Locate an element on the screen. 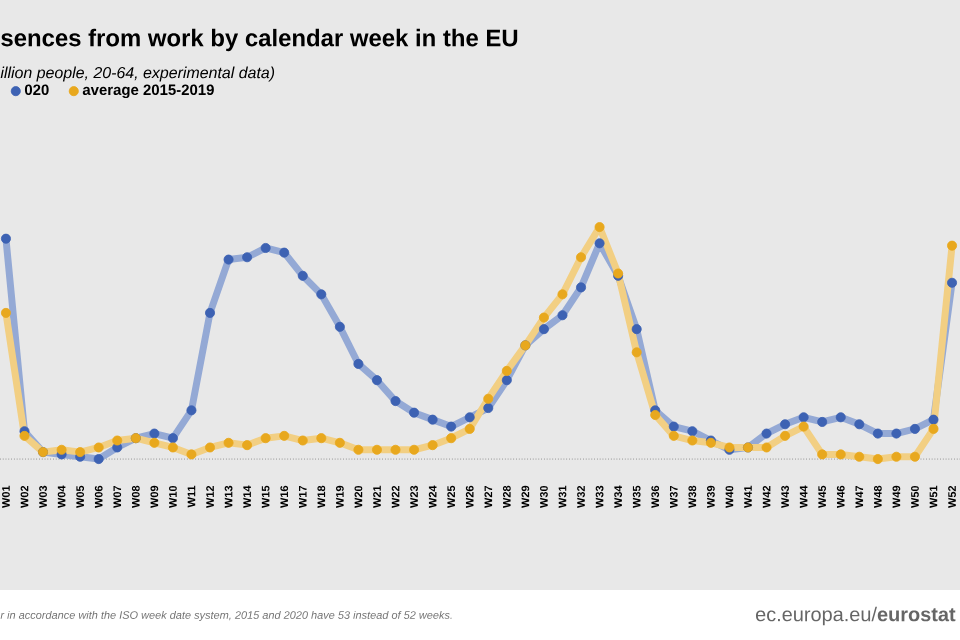  text: ec.europa.eu/eurostat is located at coordinates (855, 616).